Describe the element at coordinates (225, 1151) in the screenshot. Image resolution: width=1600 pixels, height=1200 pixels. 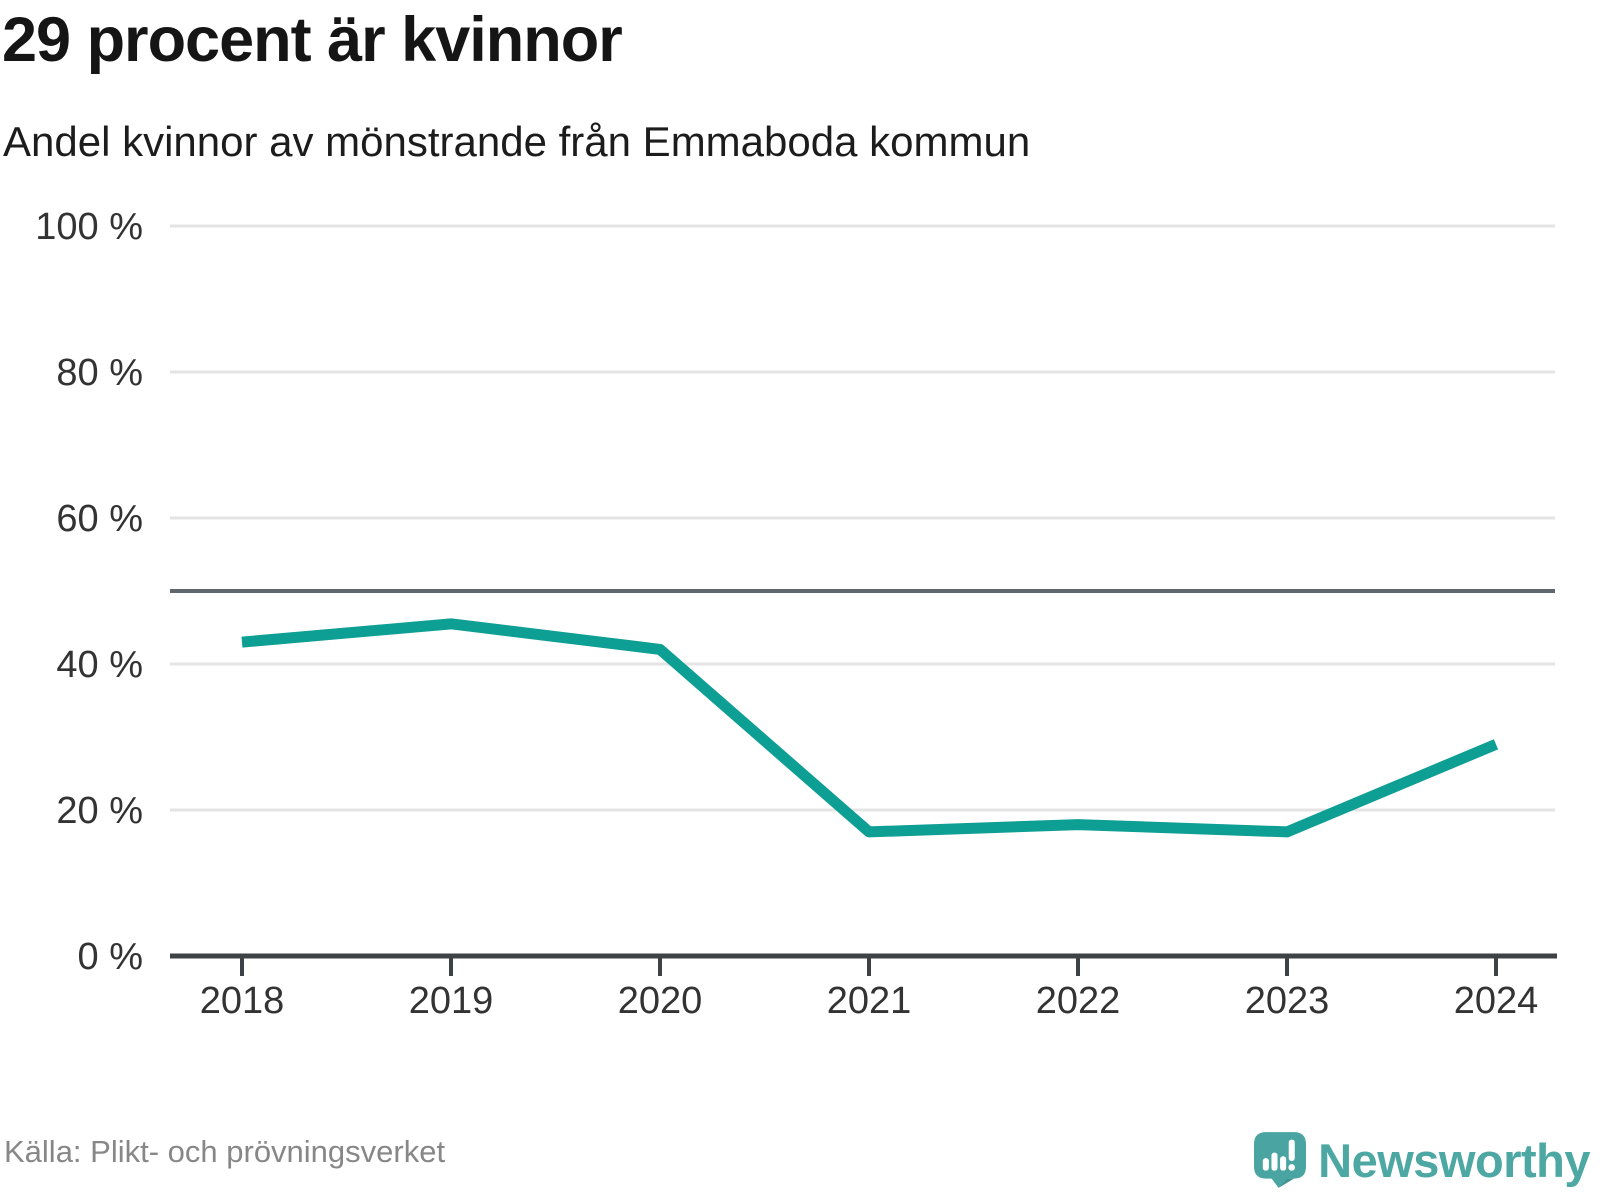
I see `source-note: Källa: Plikt- och prövningsverket` at that location.